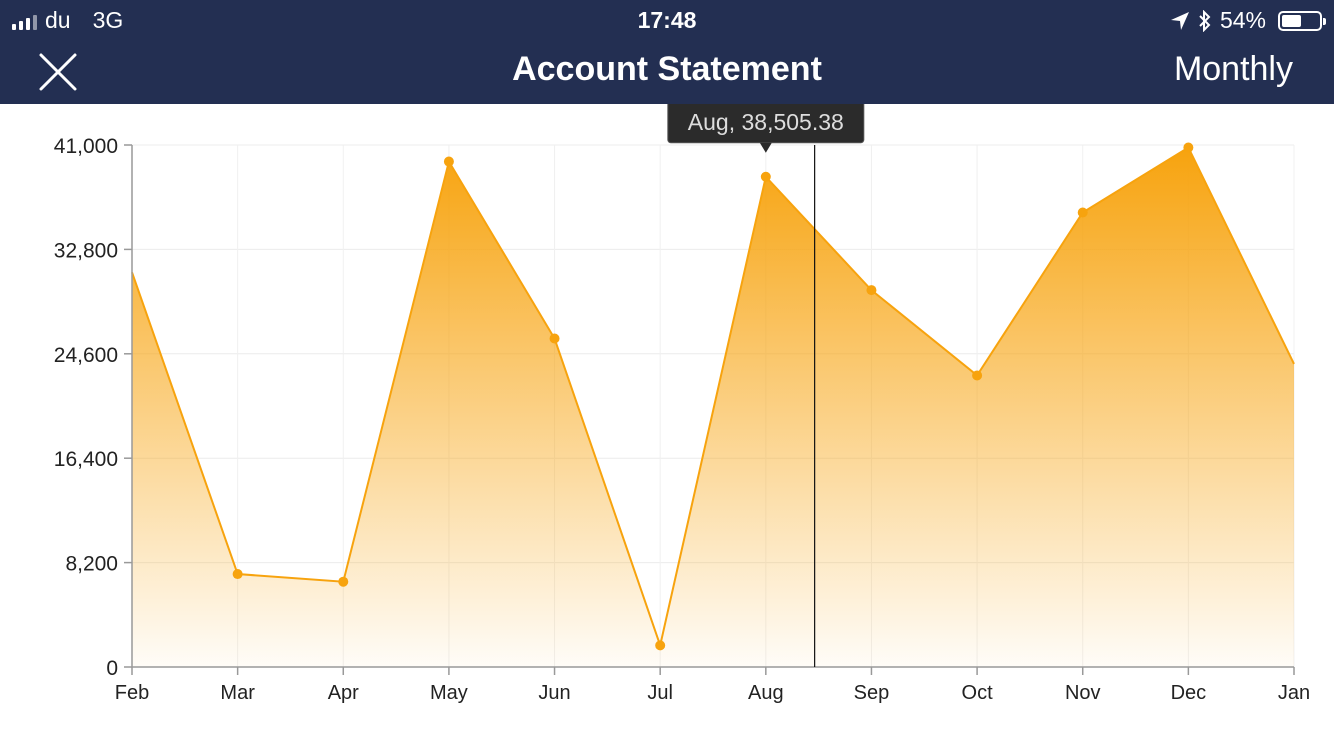 This screenshot has width=1334, height=755. I want to click on x-tick-label: Sep, so click(872, 693).